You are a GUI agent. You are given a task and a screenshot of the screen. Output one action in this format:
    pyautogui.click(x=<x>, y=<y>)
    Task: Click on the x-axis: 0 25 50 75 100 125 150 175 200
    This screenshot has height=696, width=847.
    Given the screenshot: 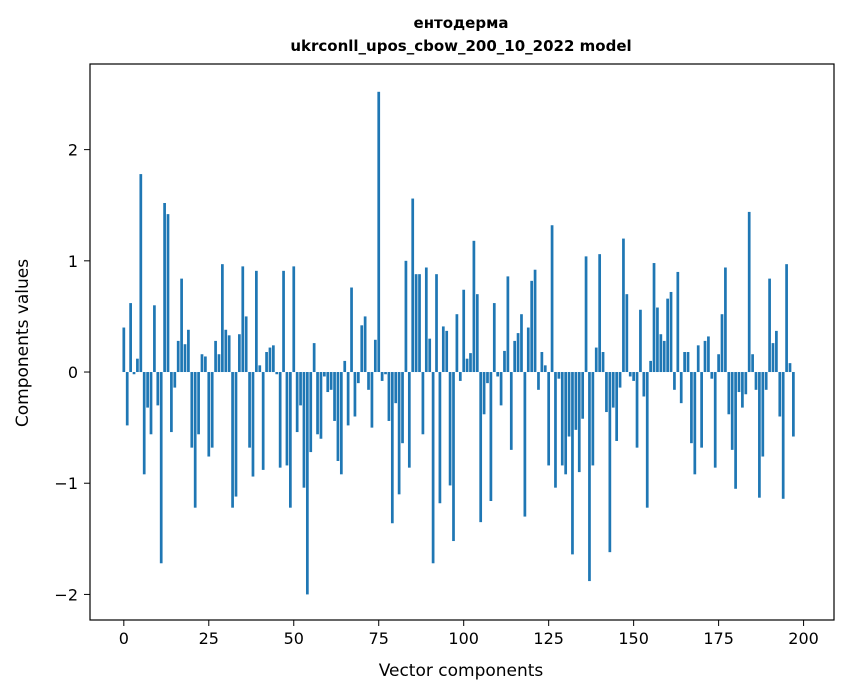 What is the action you would take?
    pyautogui.click(x=469, y=634)
    